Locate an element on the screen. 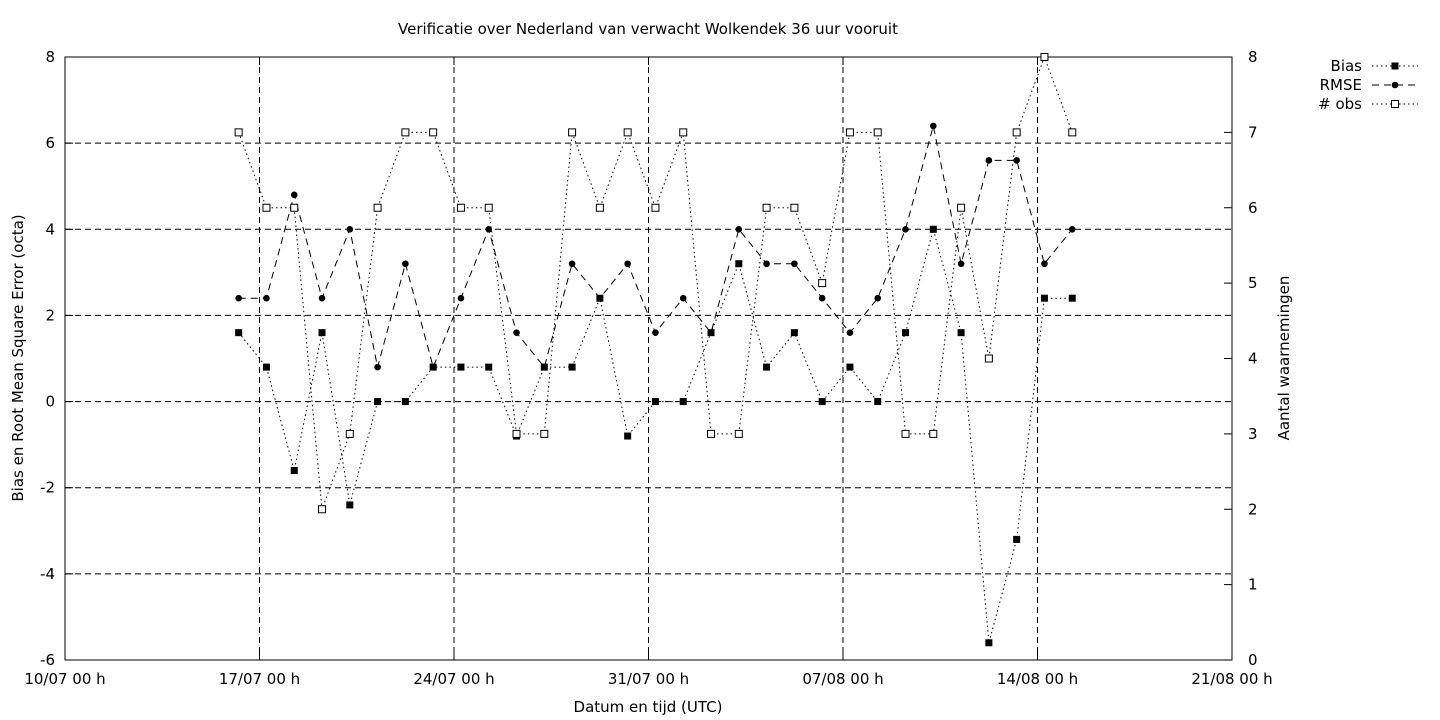 This screenshot has height=720, width=1440. y-tick-label: 4 is located at coordinates (50, 229).